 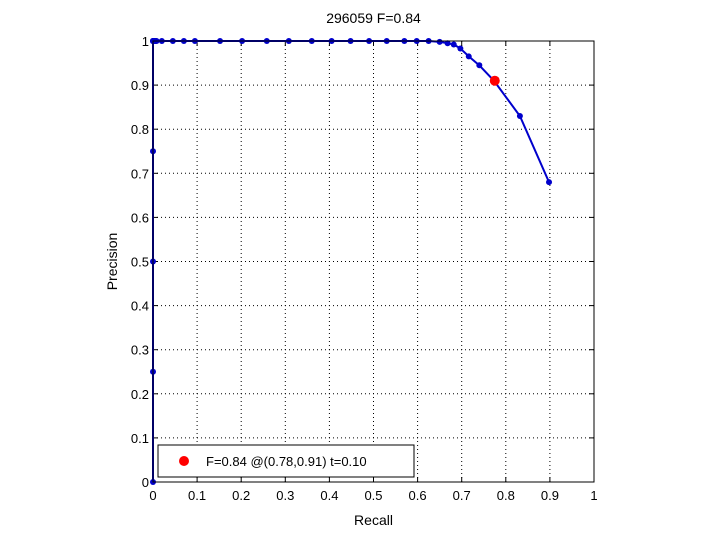 I want to click on x-tick-label: 0.9, so click(x=550, y=495).